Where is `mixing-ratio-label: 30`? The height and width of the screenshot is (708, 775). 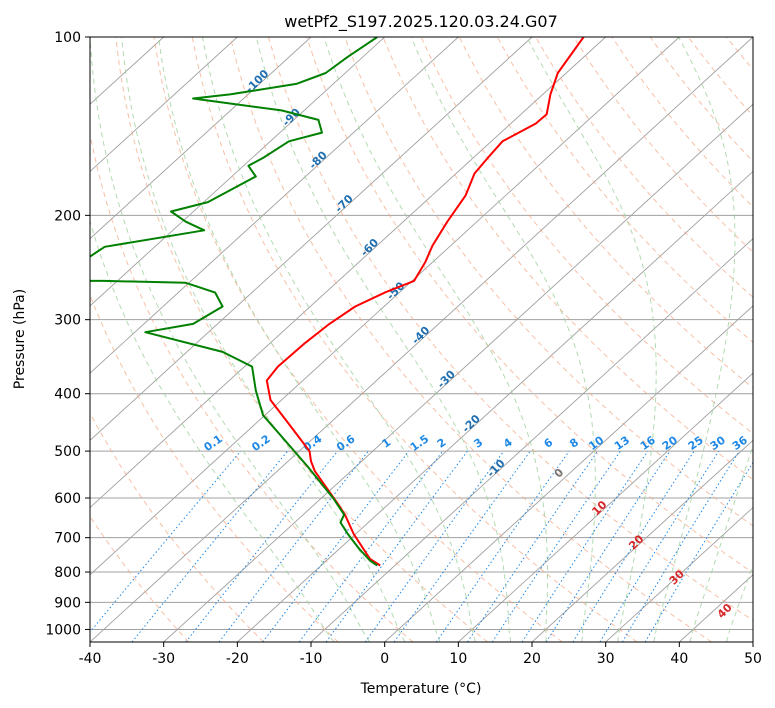
mixing-ratio-label: 30 is located at coordinates (718, 443).